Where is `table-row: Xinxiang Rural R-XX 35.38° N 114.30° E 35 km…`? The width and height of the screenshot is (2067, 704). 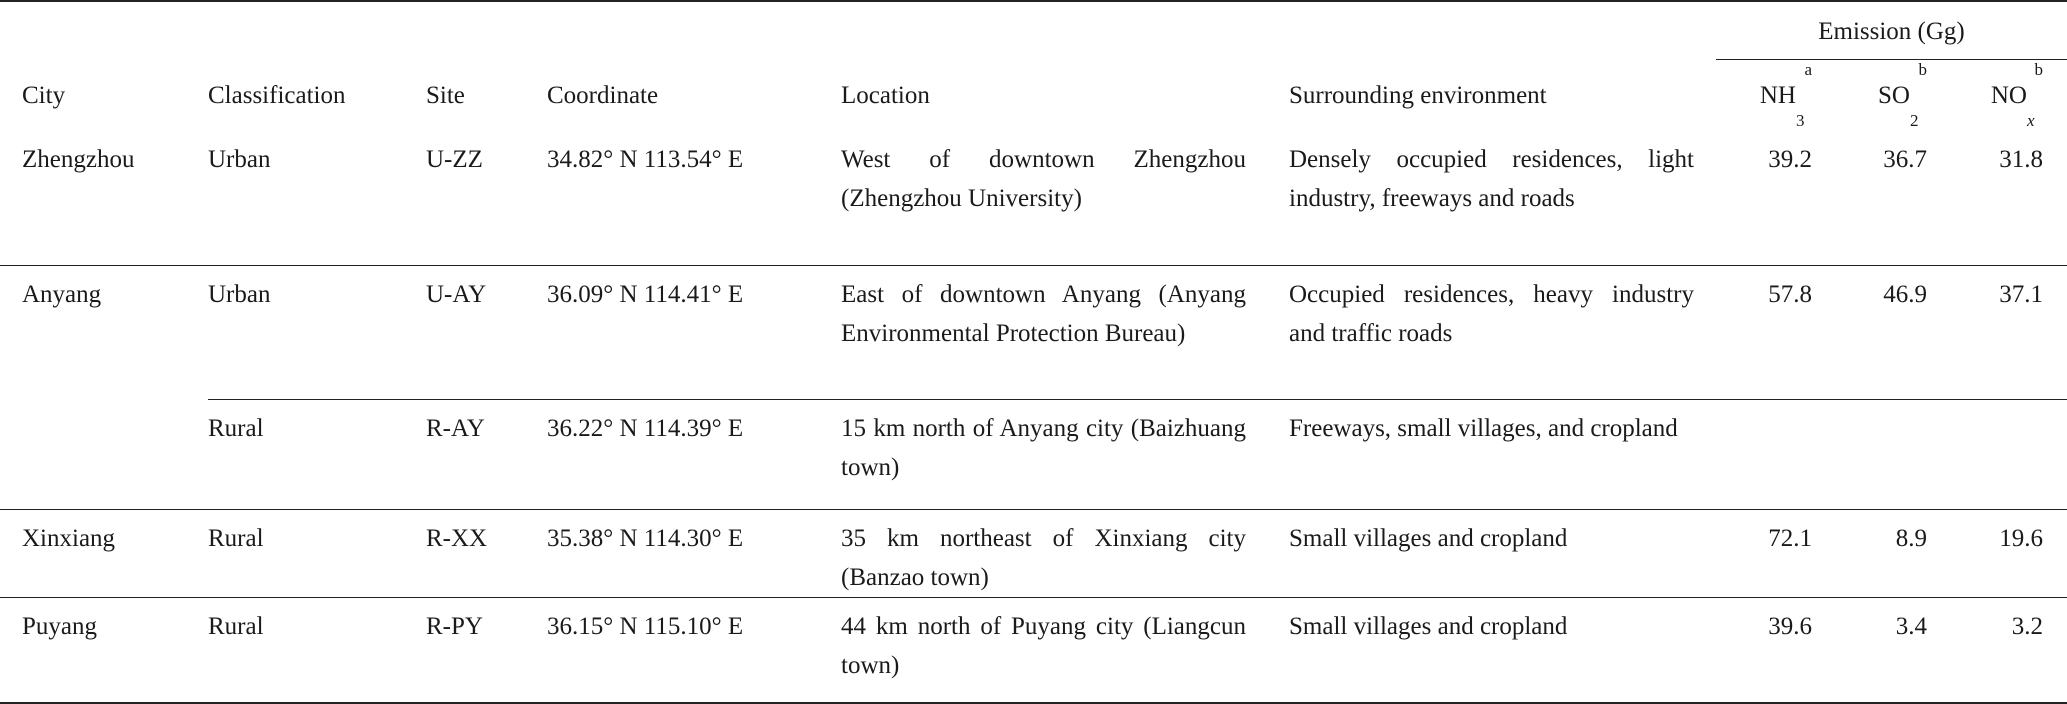
table-row: Xinxiang Rural R-XX 35.38° N 114.30° E 35 km… is located at coordinates (1033, 553).